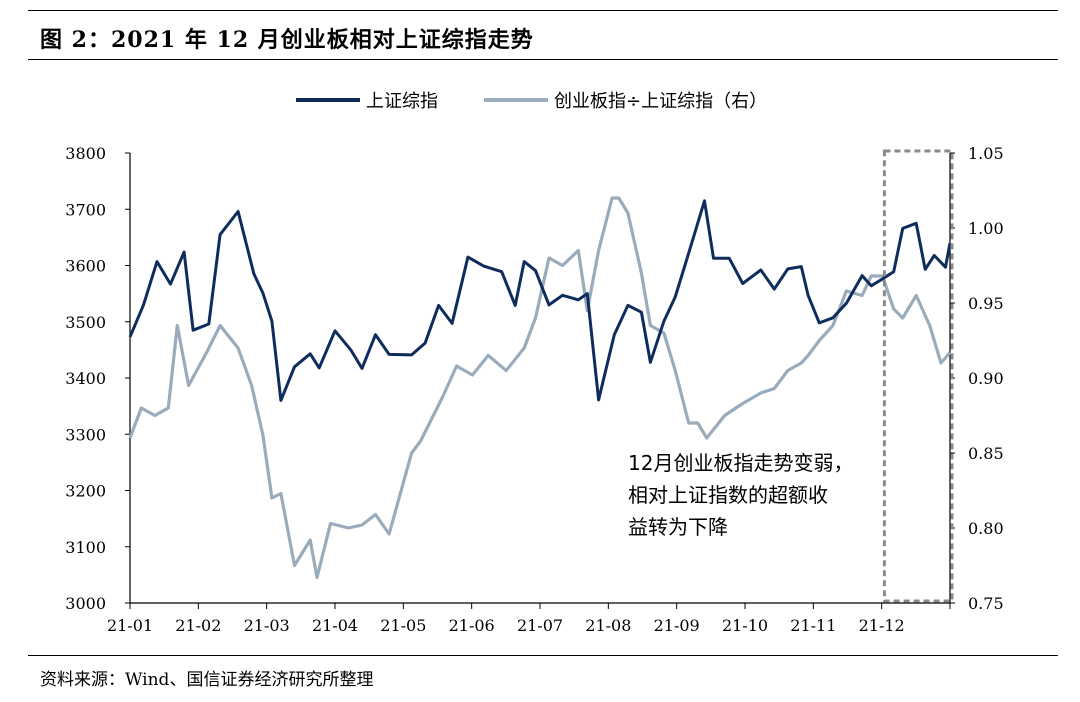  Describe the element at coordinates (85, 434) in the screenshot. I see `y-left-tick-label: 3300` at that location.